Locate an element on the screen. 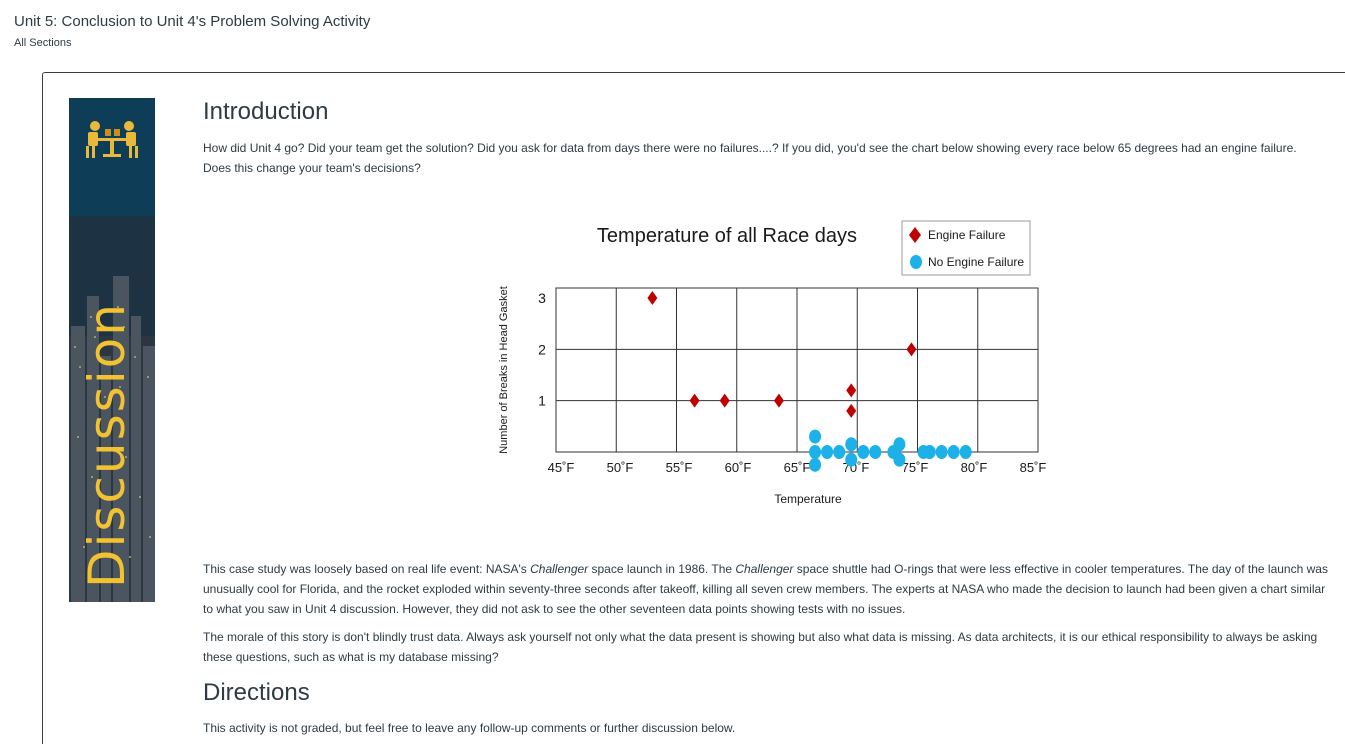 This screenshot has height=744, width=1345. y-axis-ticks: 1 2 3 is located at coordinates (542, 349).